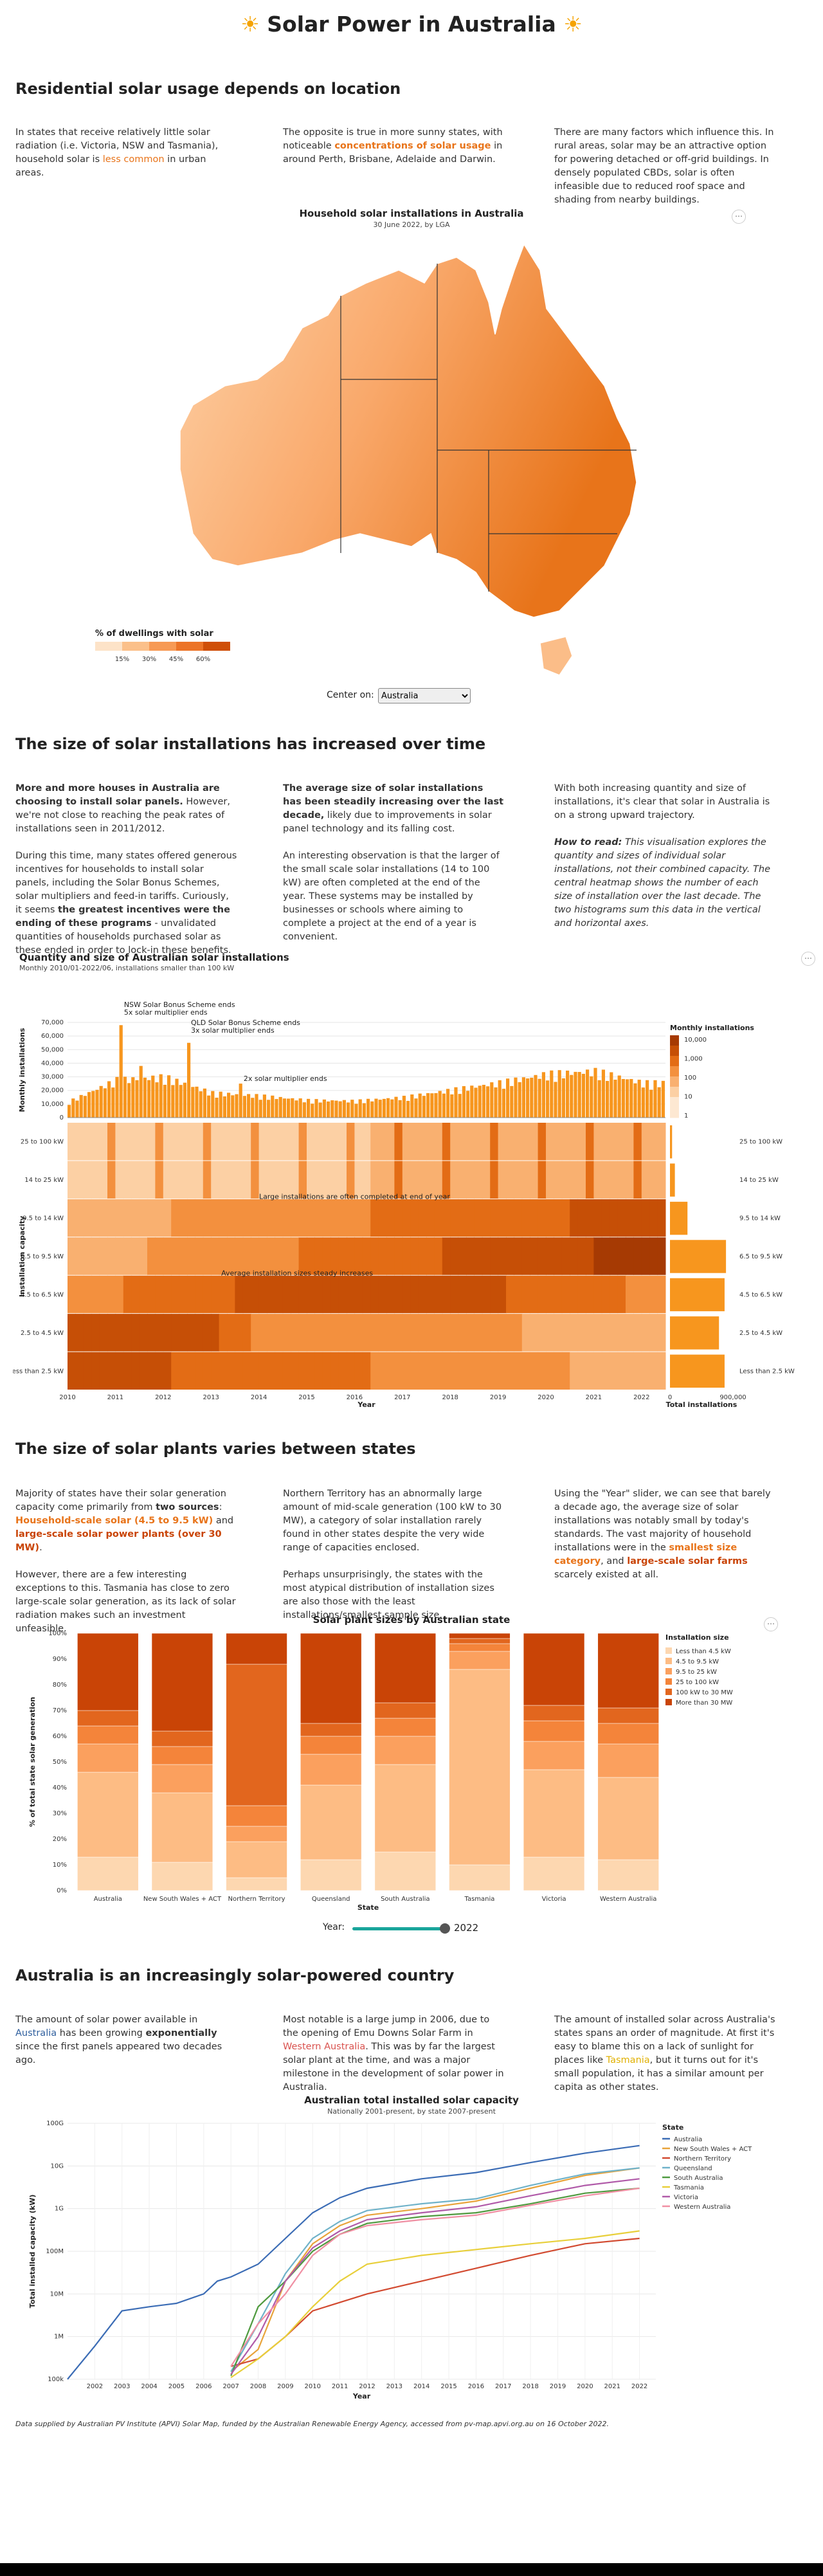 Image resolution: width=823 pixels, height=2576 pixels. Describe the element at coordinates (687, 1561) in the screenshot. I see `link-large-scale-farms: large-scale solar farms` at that location.